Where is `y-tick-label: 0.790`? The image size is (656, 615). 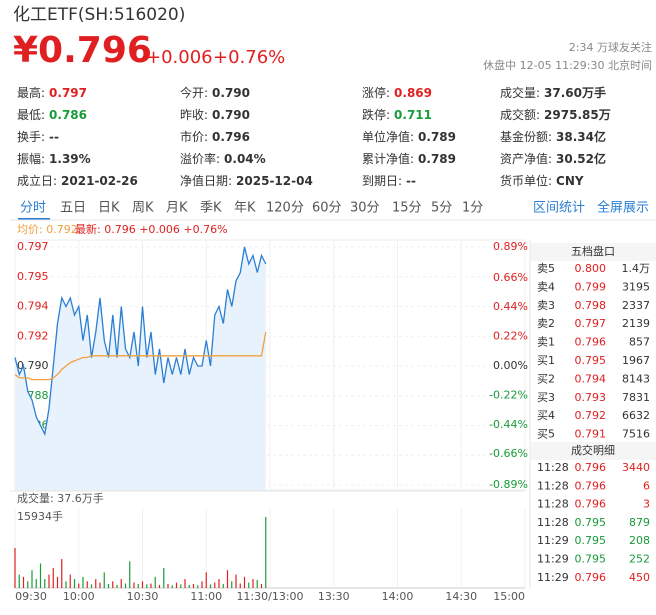 y-tick-label: 0.790 is located at coordinates (33, 365).